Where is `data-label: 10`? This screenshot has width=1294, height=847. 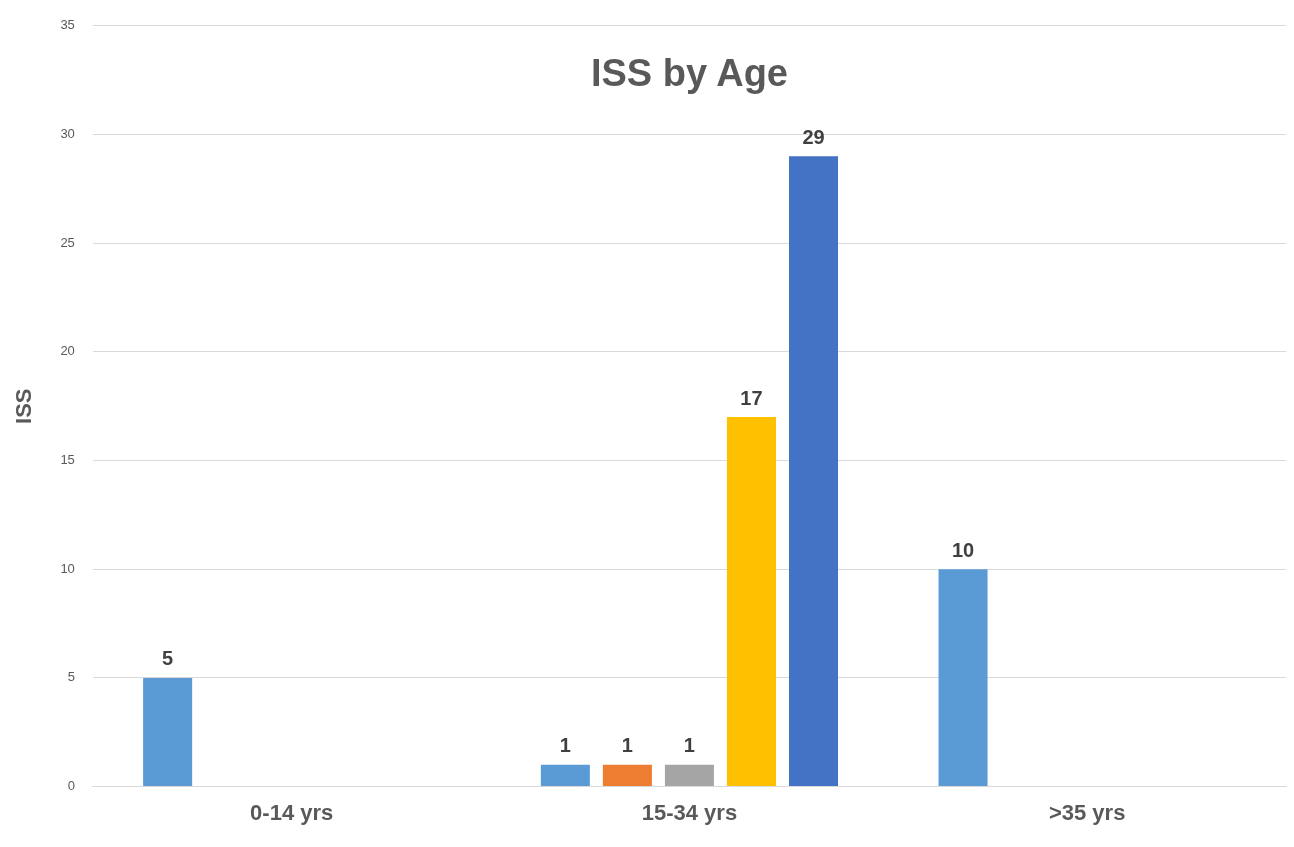 data-label: 10 is located at coordinates (963, 549).